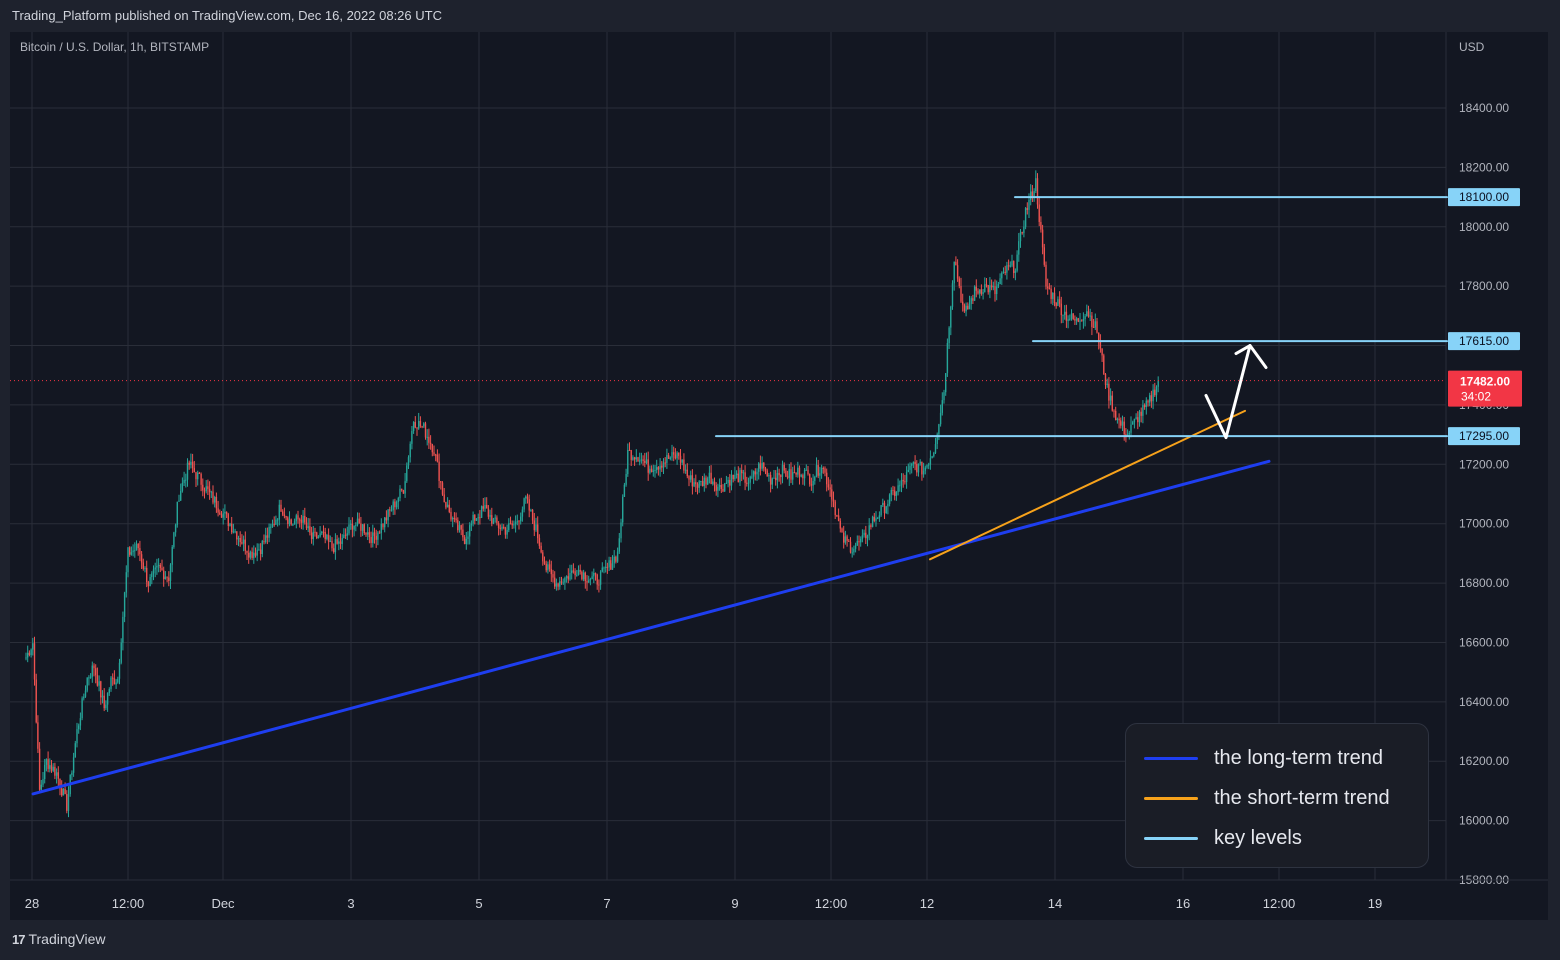 The height and width of the screenshot is (960, 1560). I want to click on level-price-label: 18100.00, so click(1484, 197).